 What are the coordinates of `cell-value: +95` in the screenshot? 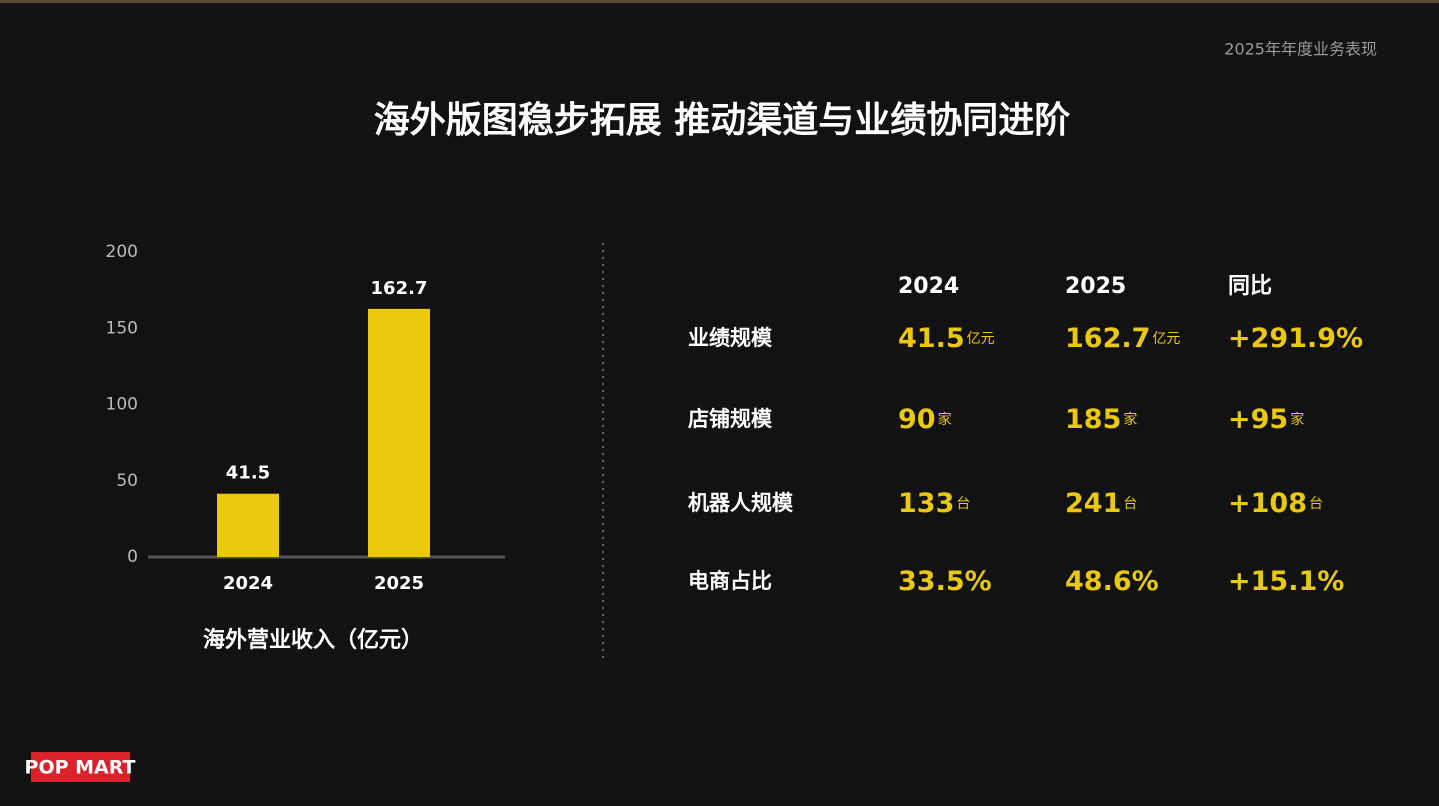 It's located at (1258, 419).